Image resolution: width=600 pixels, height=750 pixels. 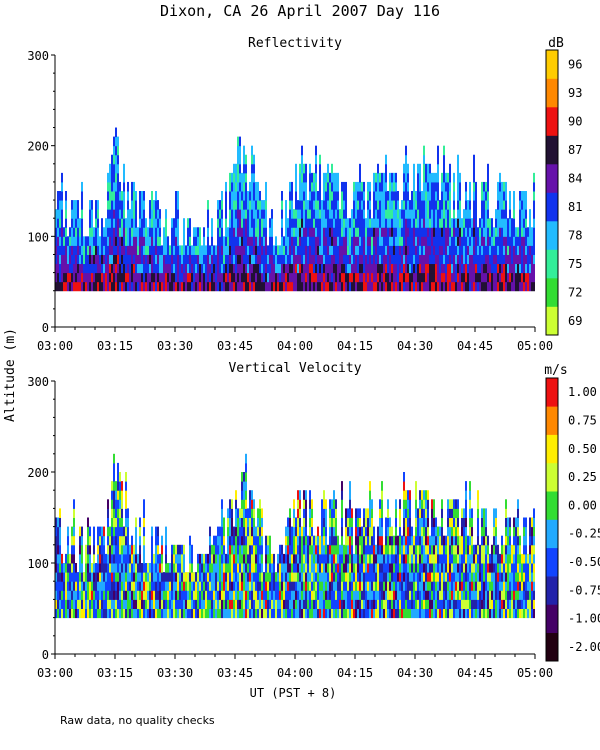 What do you see at coordinates (575, 264) in the screenshot?
I see `colorbar-tick-label: 75` at bounding box center [575, 264].